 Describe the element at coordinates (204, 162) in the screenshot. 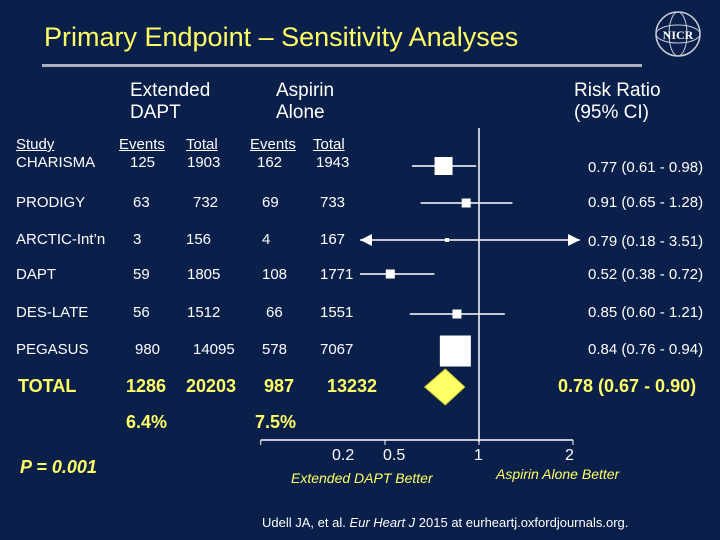

I see `row-total-dapt: 1903` at that location.